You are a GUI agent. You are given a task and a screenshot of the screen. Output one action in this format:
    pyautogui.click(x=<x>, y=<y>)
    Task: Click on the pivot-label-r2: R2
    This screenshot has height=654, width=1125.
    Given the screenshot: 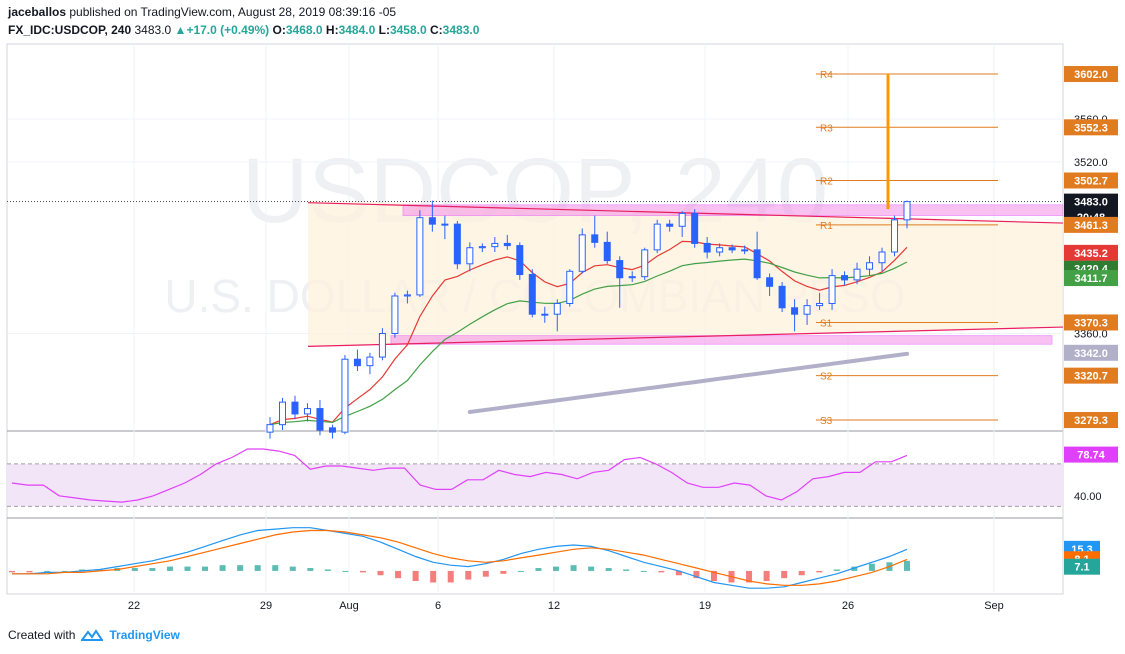 What is the action you would take?
    pyautogui.click(x=826, y=181)
    